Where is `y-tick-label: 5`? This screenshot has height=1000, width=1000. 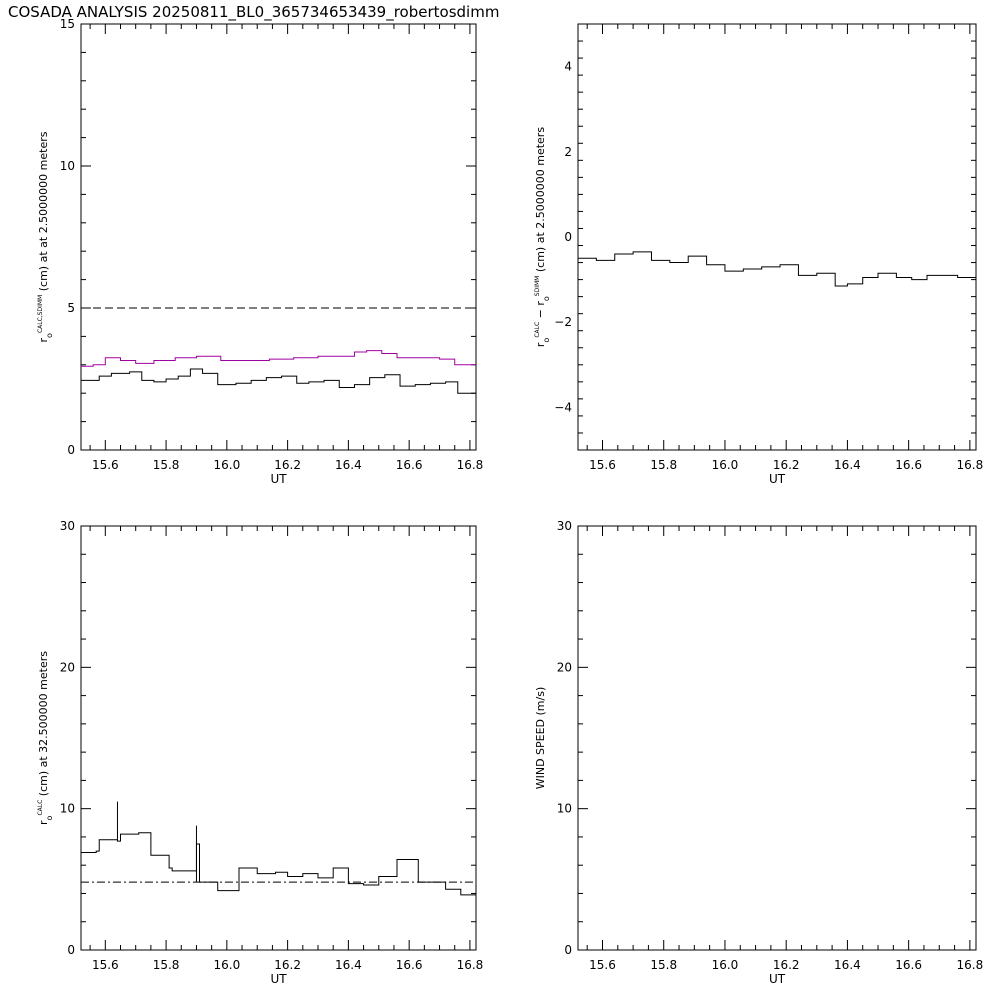 y-tick-label: 5 is located at coordinates (71, 308).